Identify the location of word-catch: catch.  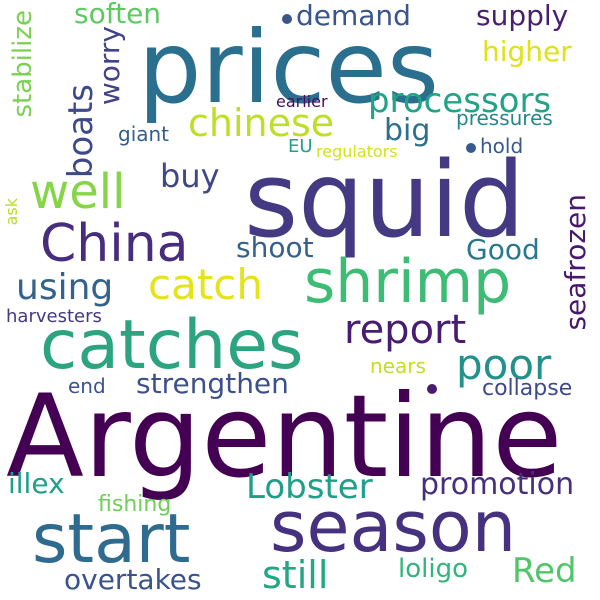
(206, 284).